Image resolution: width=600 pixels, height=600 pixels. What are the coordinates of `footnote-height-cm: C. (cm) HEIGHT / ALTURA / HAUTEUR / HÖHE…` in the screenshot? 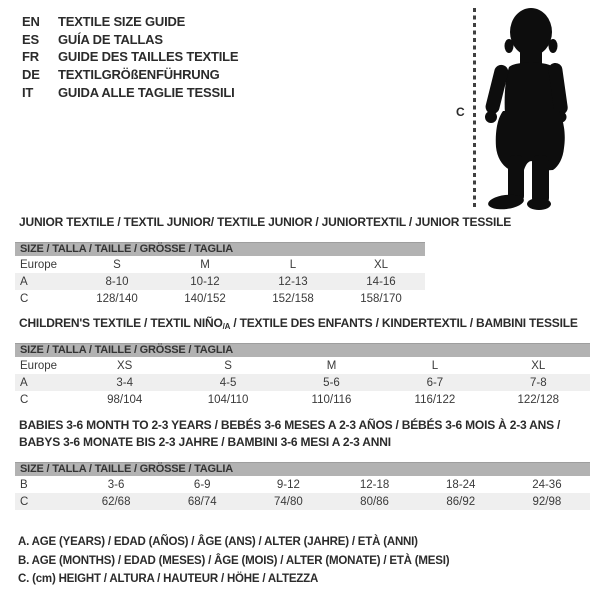 It's located at (168, 579).